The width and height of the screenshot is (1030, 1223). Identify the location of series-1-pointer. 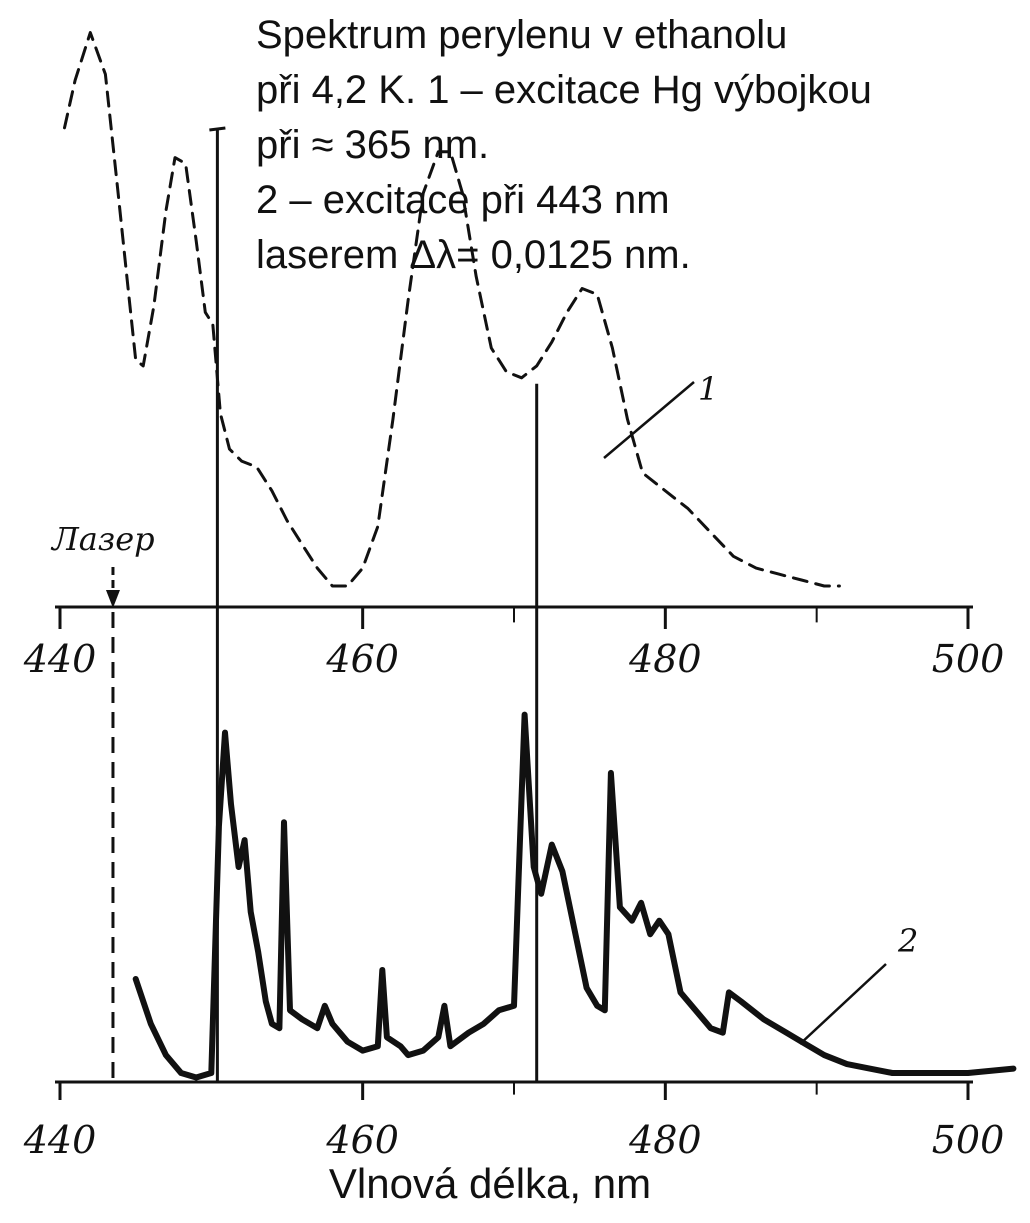
(649, 420).